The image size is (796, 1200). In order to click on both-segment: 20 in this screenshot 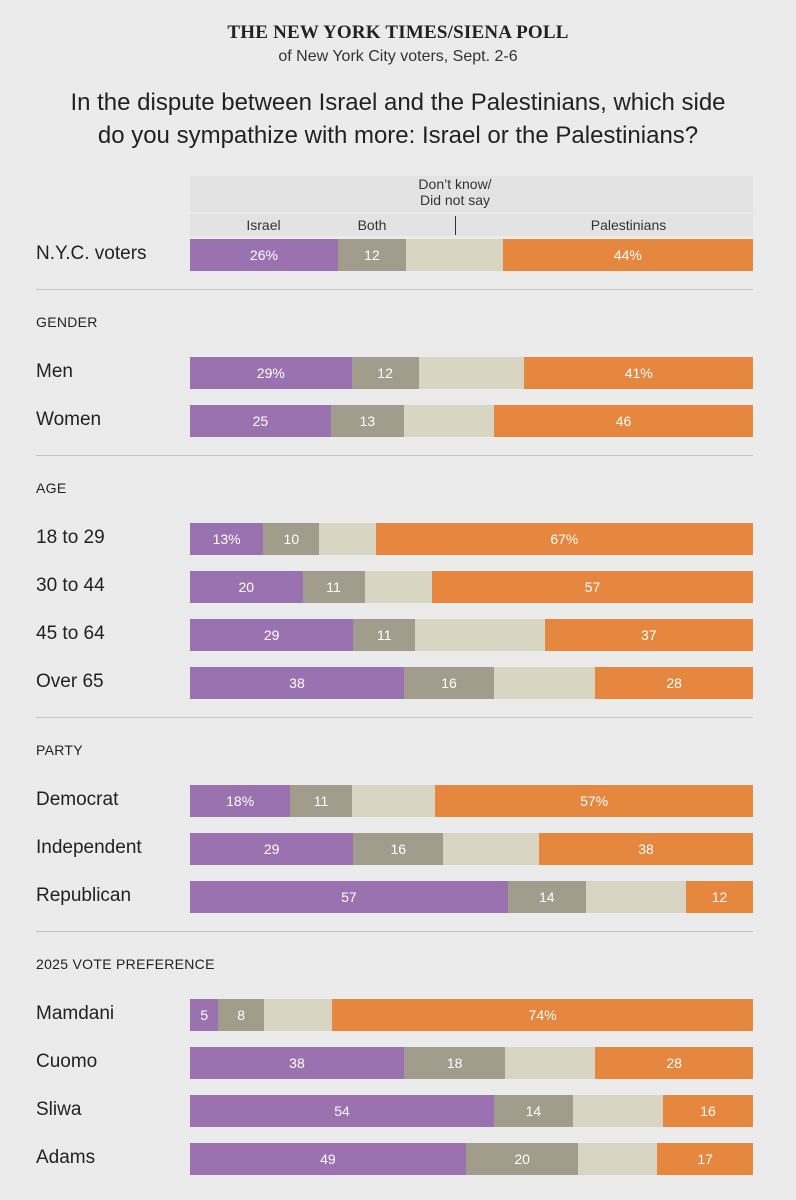, I will do `click(522, 1159)`.